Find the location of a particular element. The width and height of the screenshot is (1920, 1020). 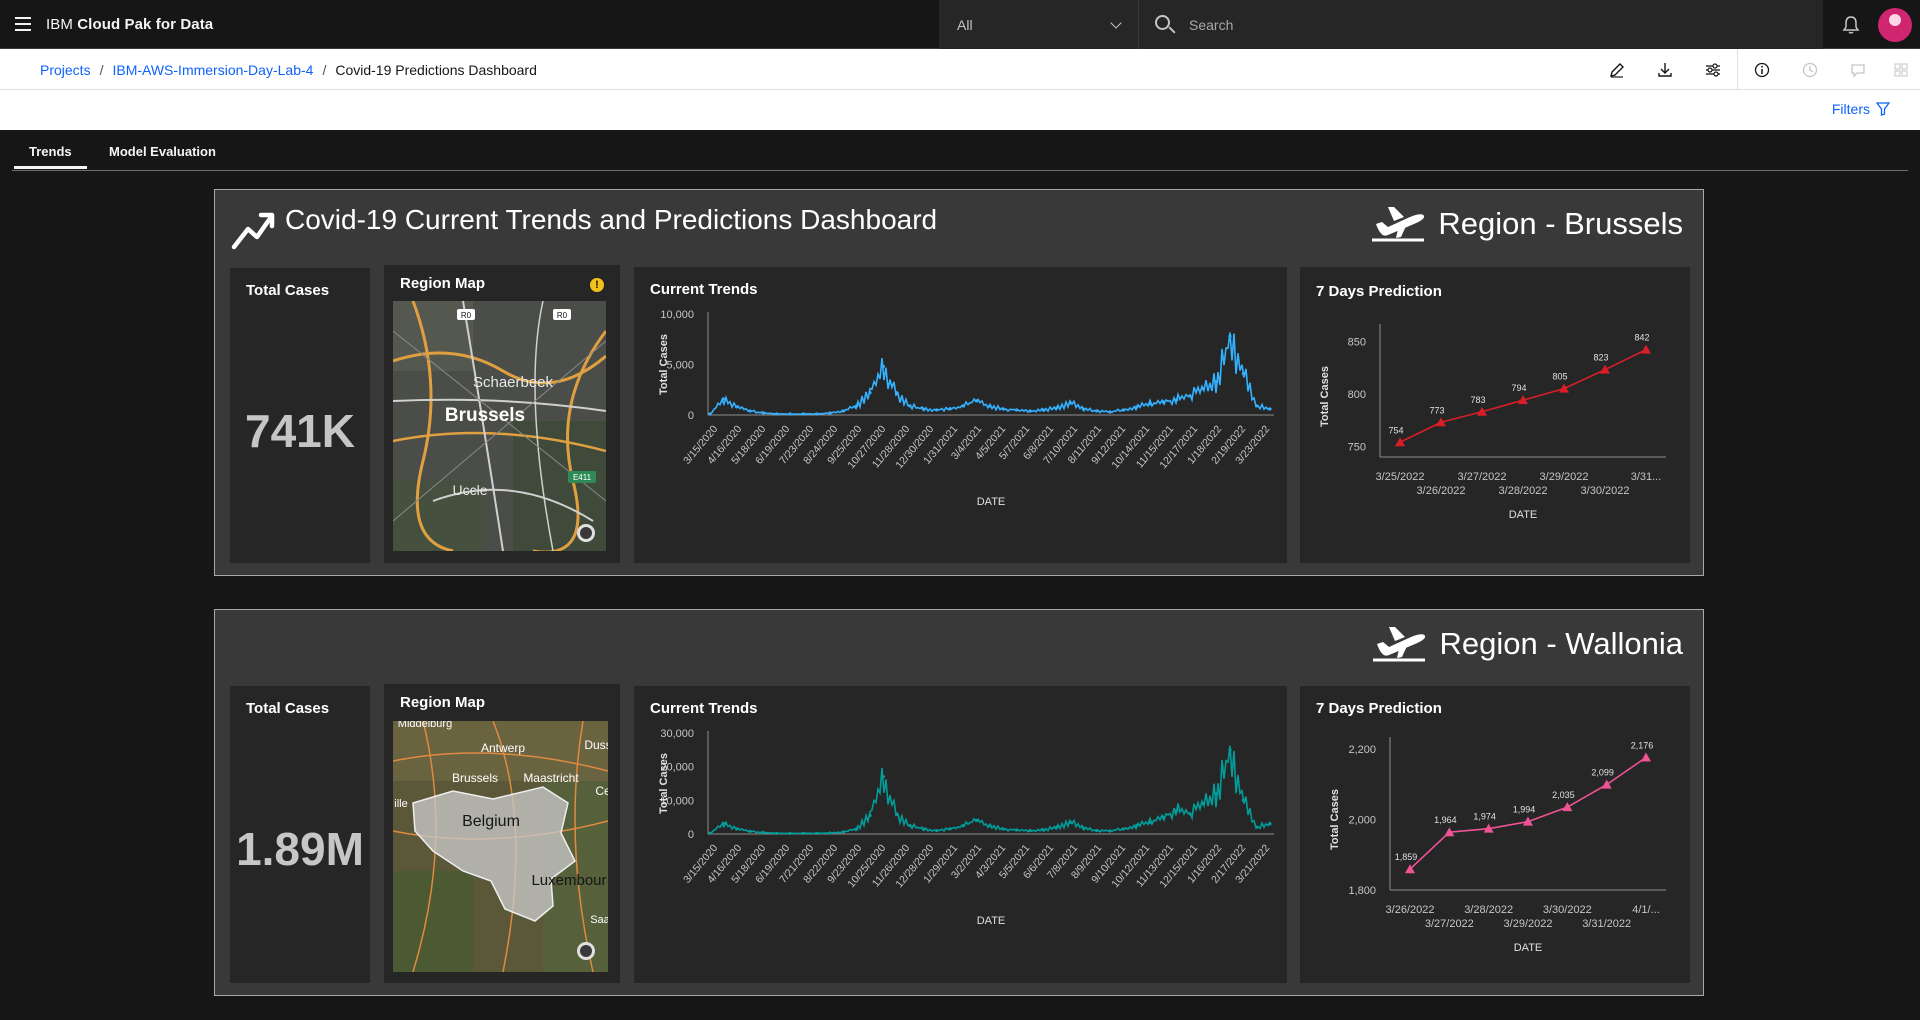

map-label: Antwerp is located at coordinates (503, 748).